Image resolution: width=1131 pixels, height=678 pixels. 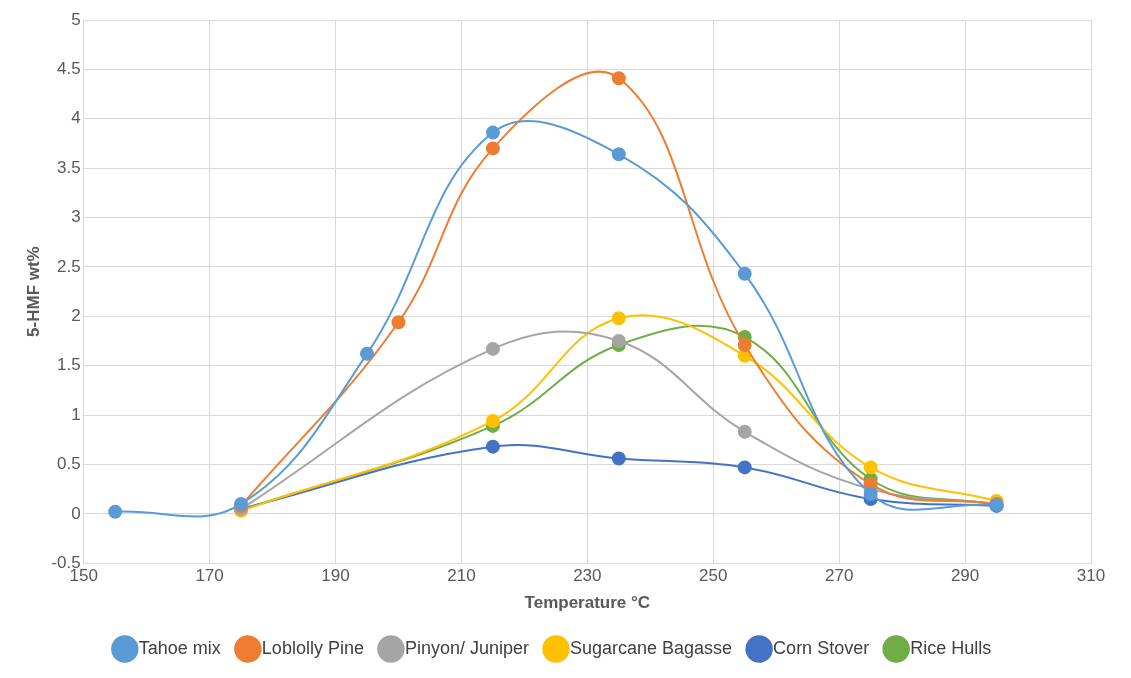 I want to click on y-tick-label: 2.5, so click(x=69, y=266).